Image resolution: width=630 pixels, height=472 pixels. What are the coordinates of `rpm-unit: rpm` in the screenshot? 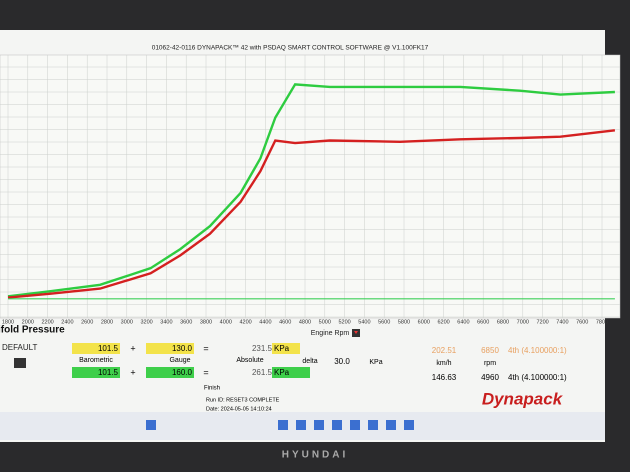 It's located at (490, 363).